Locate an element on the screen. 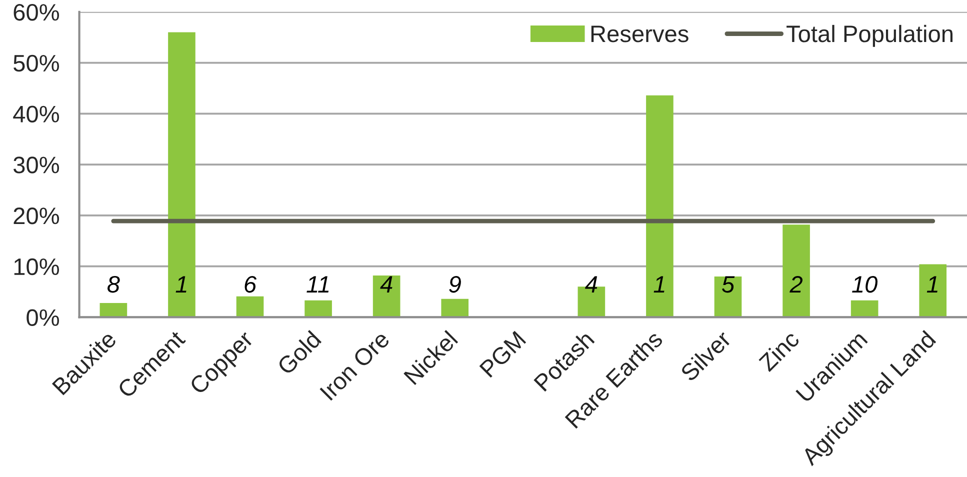 This screenshot has height=477, width=967. y-tick-label: 10% is located at coordinates (37, 267).